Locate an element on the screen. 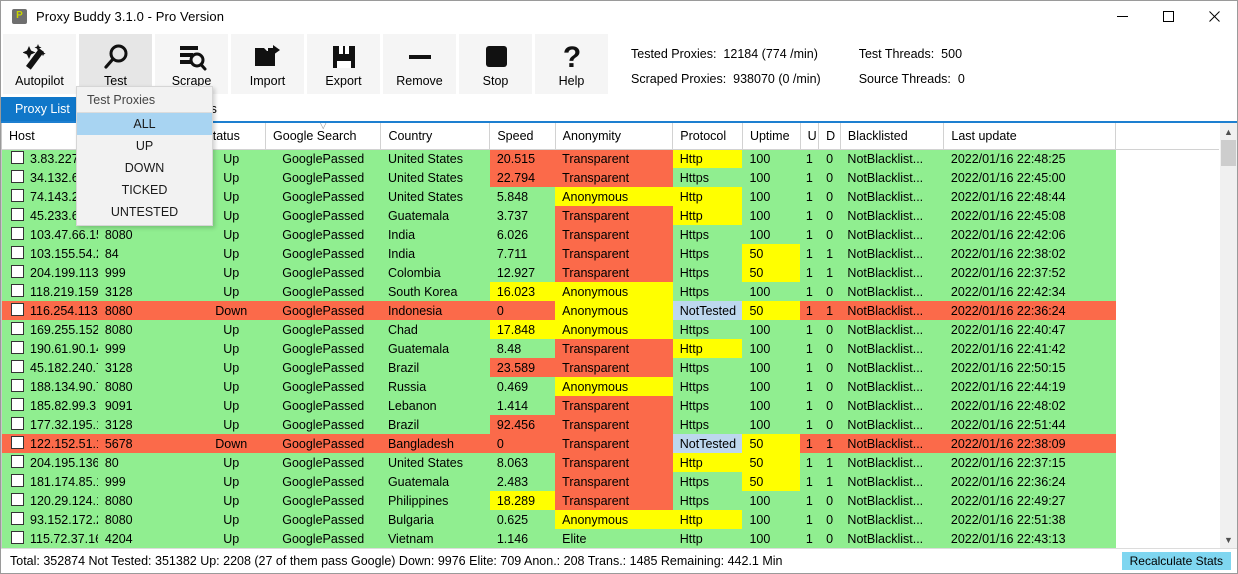  toolbar-button-import: Import is located at coordinates (267, 64).